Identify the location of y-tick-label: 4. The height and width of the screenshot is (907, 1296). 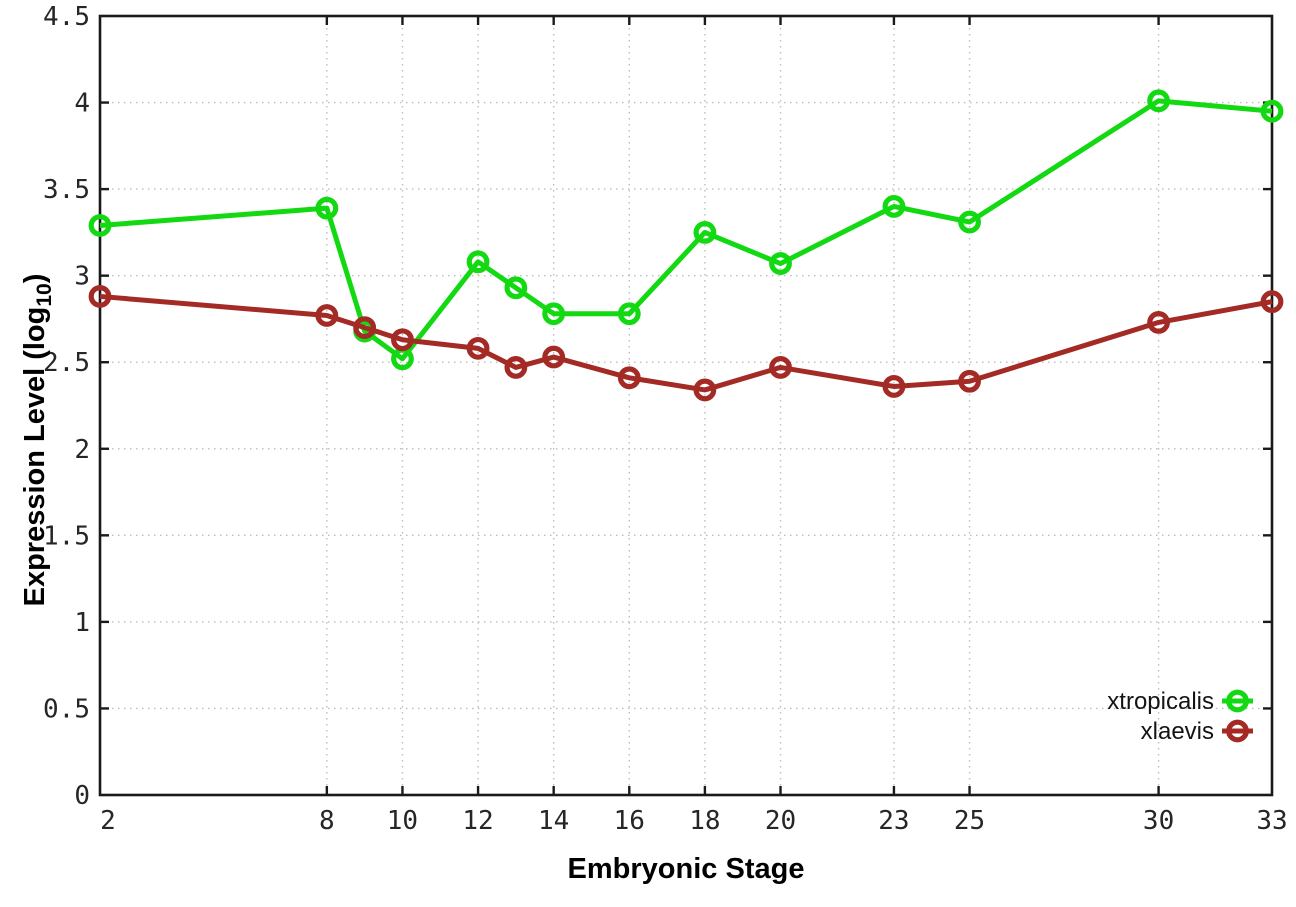
(82, 104).